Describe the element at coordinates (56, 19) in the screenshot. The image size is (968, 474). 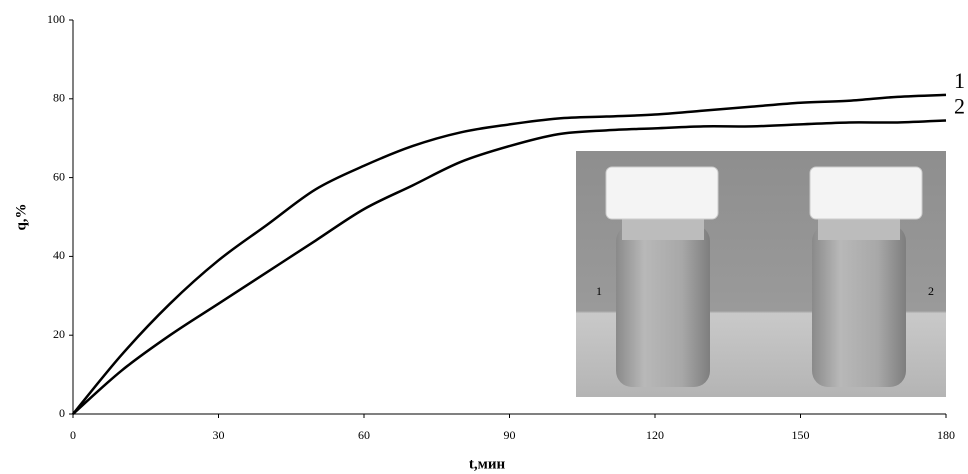
I see `y-tick-label: 100` at that location.